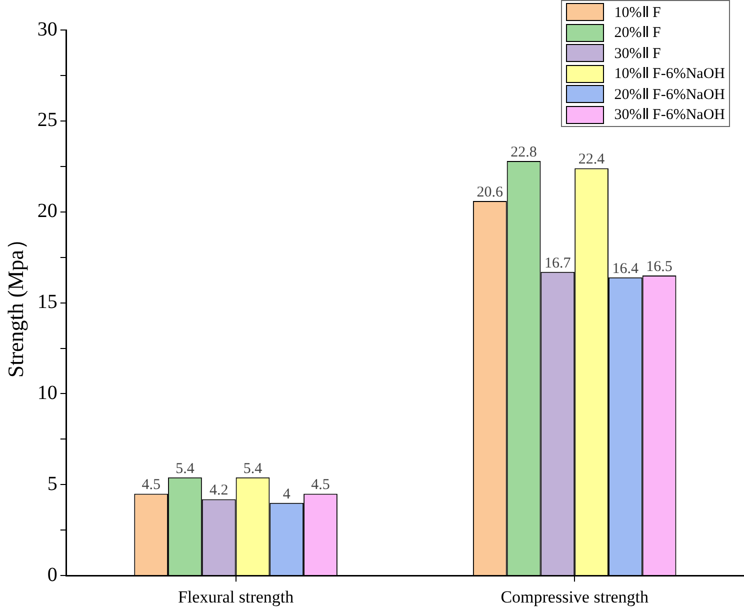 The height and width of the screenshot is (614, 744). Describe the element at coordinates (637, 33) in the screenshot. I see `legend-label: 20%Ⅱ F` at that location.